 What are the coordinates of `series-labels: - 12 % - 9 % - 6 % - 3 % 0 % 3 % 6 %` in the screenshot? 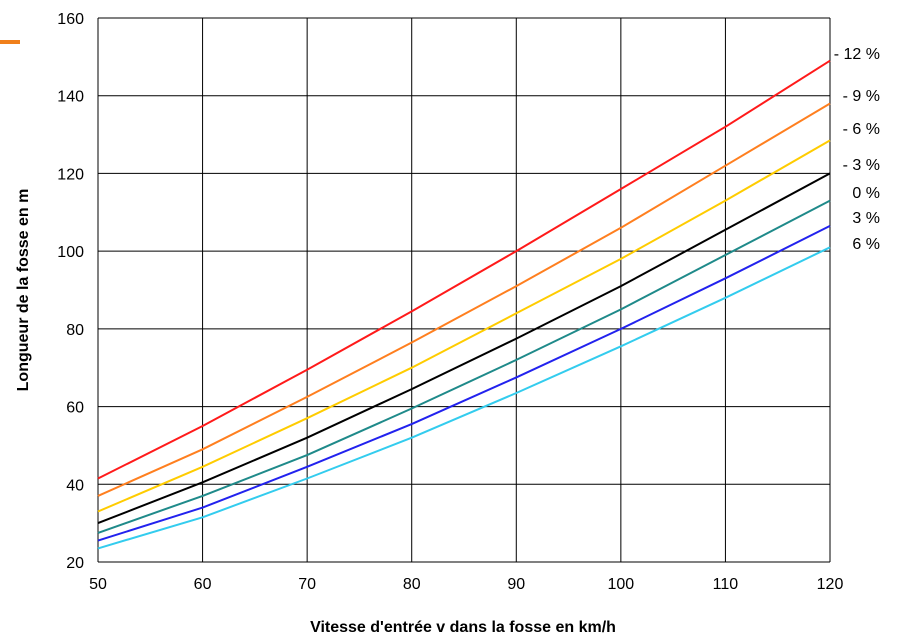 It's located at (857, 149).